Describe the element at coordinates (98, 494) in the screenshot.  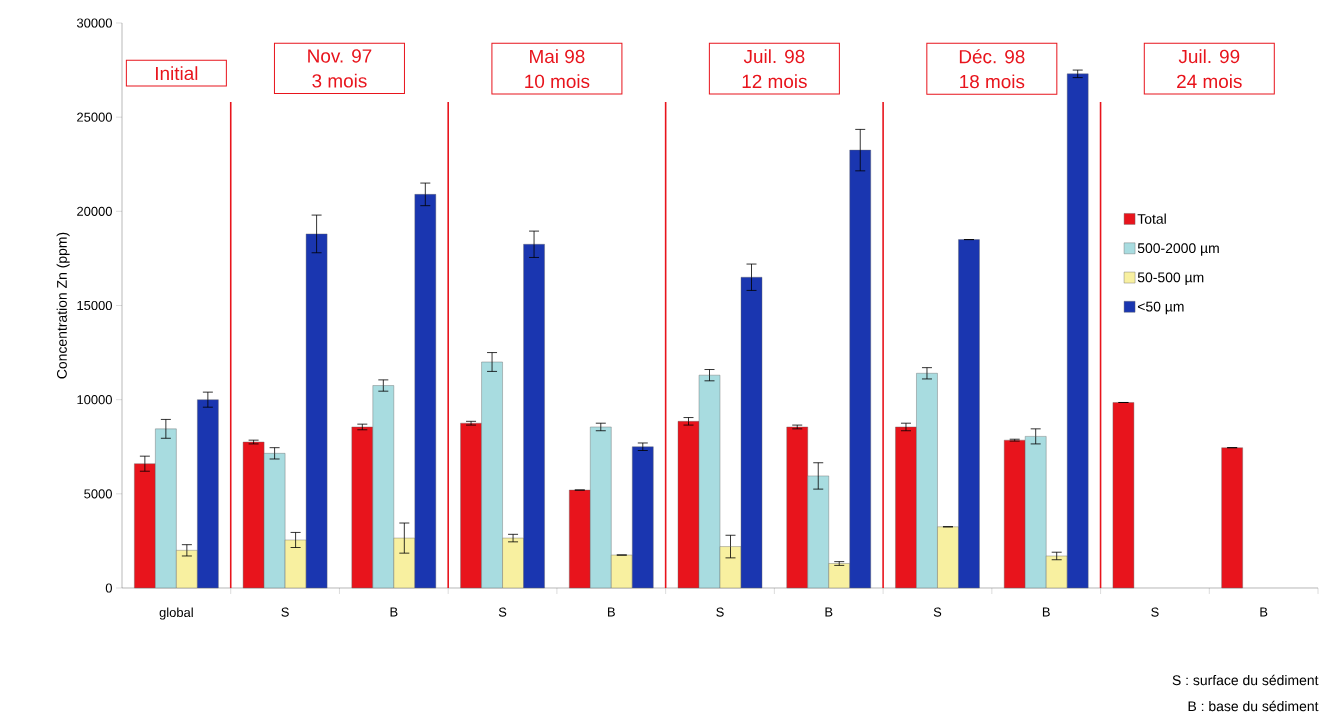
I see `y-tick-label: 5000` at that location.